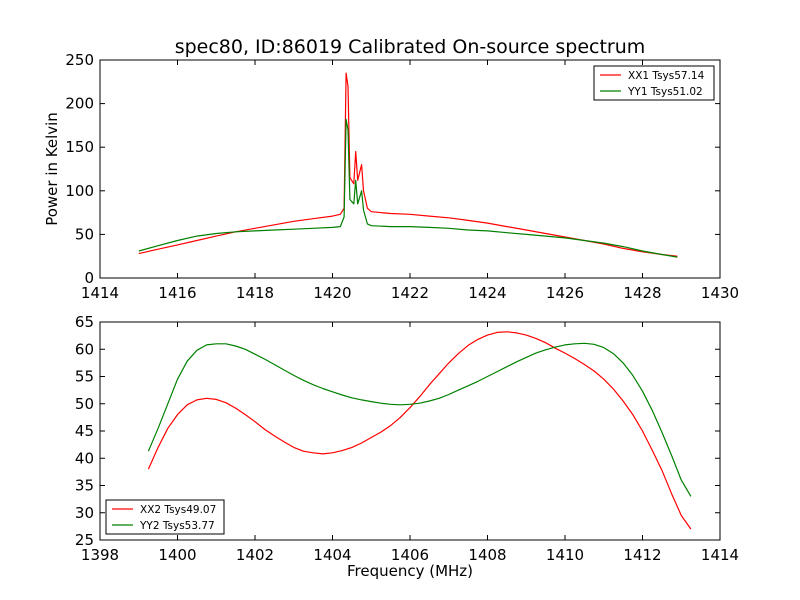 The image size is (800, 600). Describe the element at coordinates (79, 60) in the screenshot. I see `y-tick-label: 250` at that location.